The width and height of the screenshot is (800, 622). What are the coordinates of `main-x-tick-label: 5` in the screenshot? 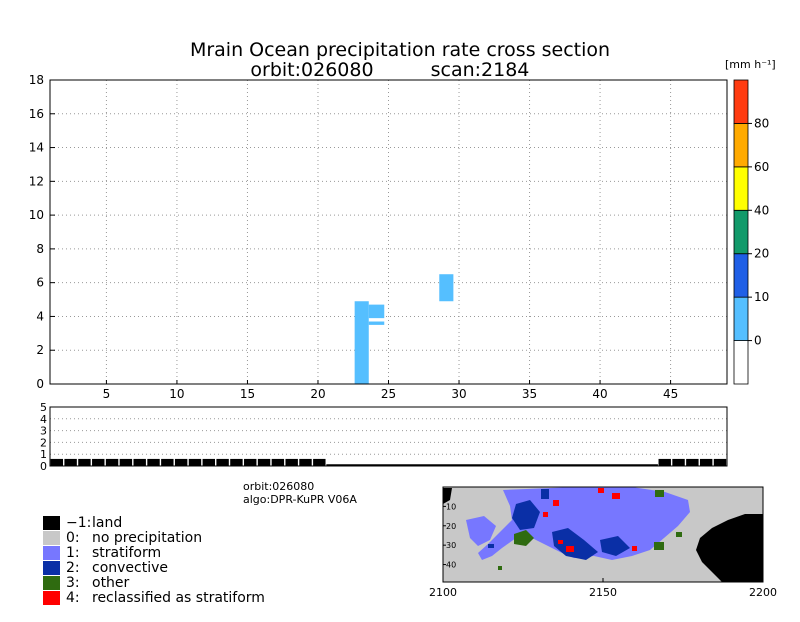 It's located at (107, 394).